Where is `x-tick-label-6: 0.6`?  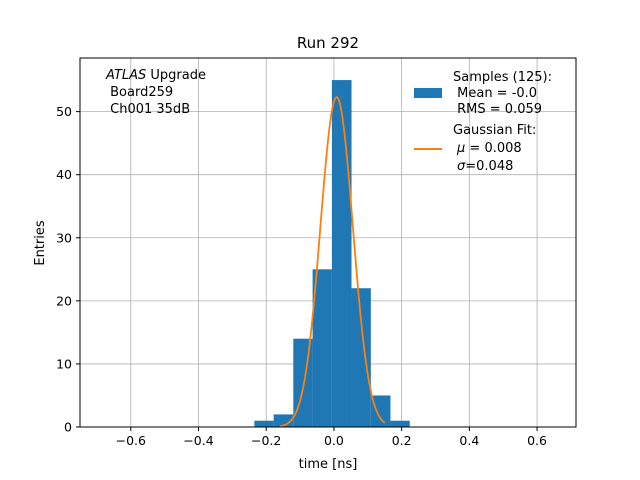 x-tick-label-6: 0.6 is located at coordinates (537, 440).